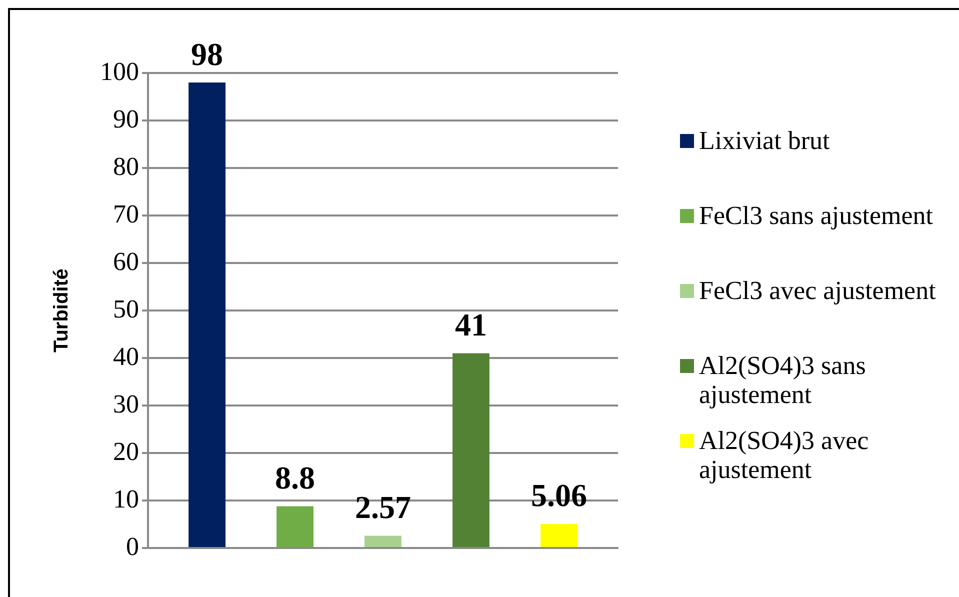 This screenshot has height=597, width=959. I want to click on data-label: 5.06, so click(558, 495).